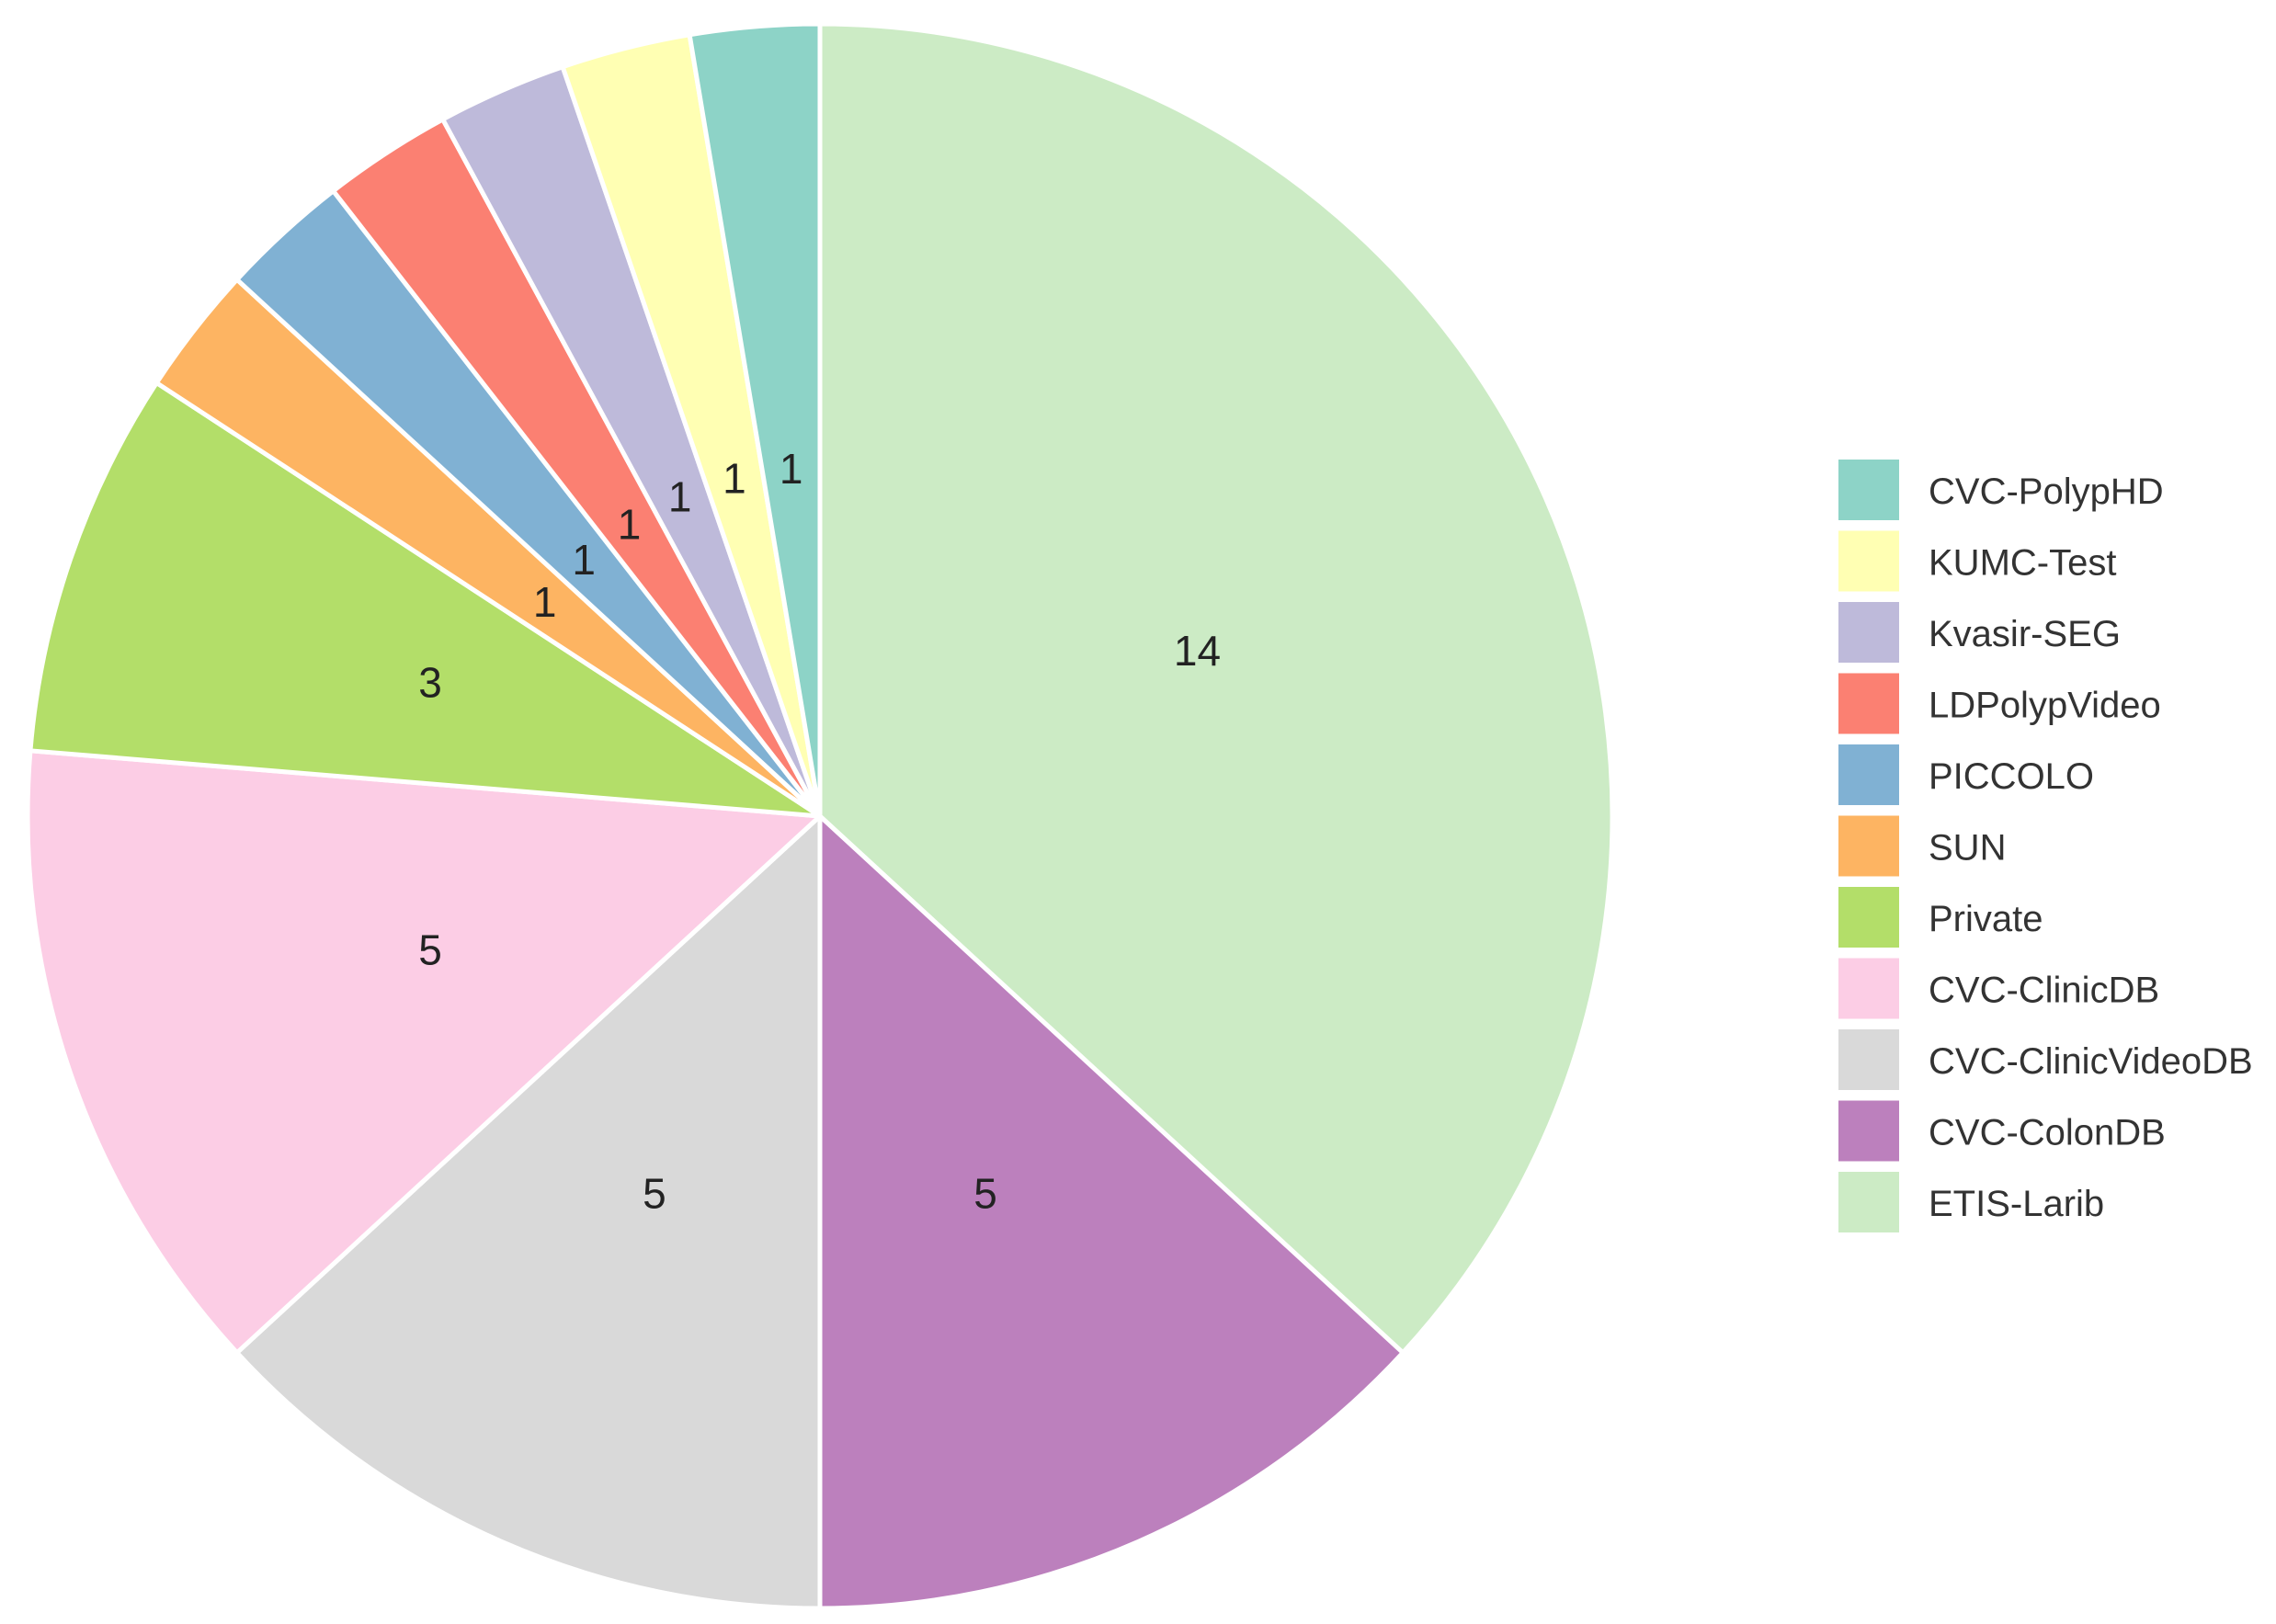  Describe the element at coordinates (630, 524) in the screenshot. I see `slice-value-label-ldpolypvideo: 1` at that location.